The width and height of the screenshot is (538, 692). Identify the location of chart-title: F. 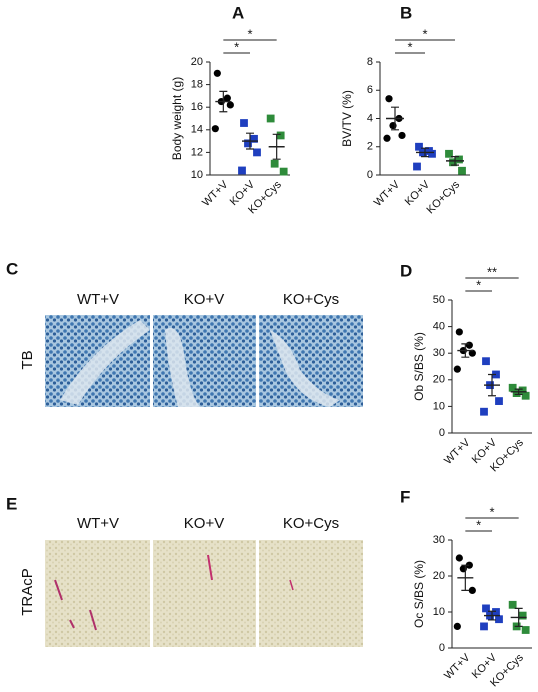
(405, 496).